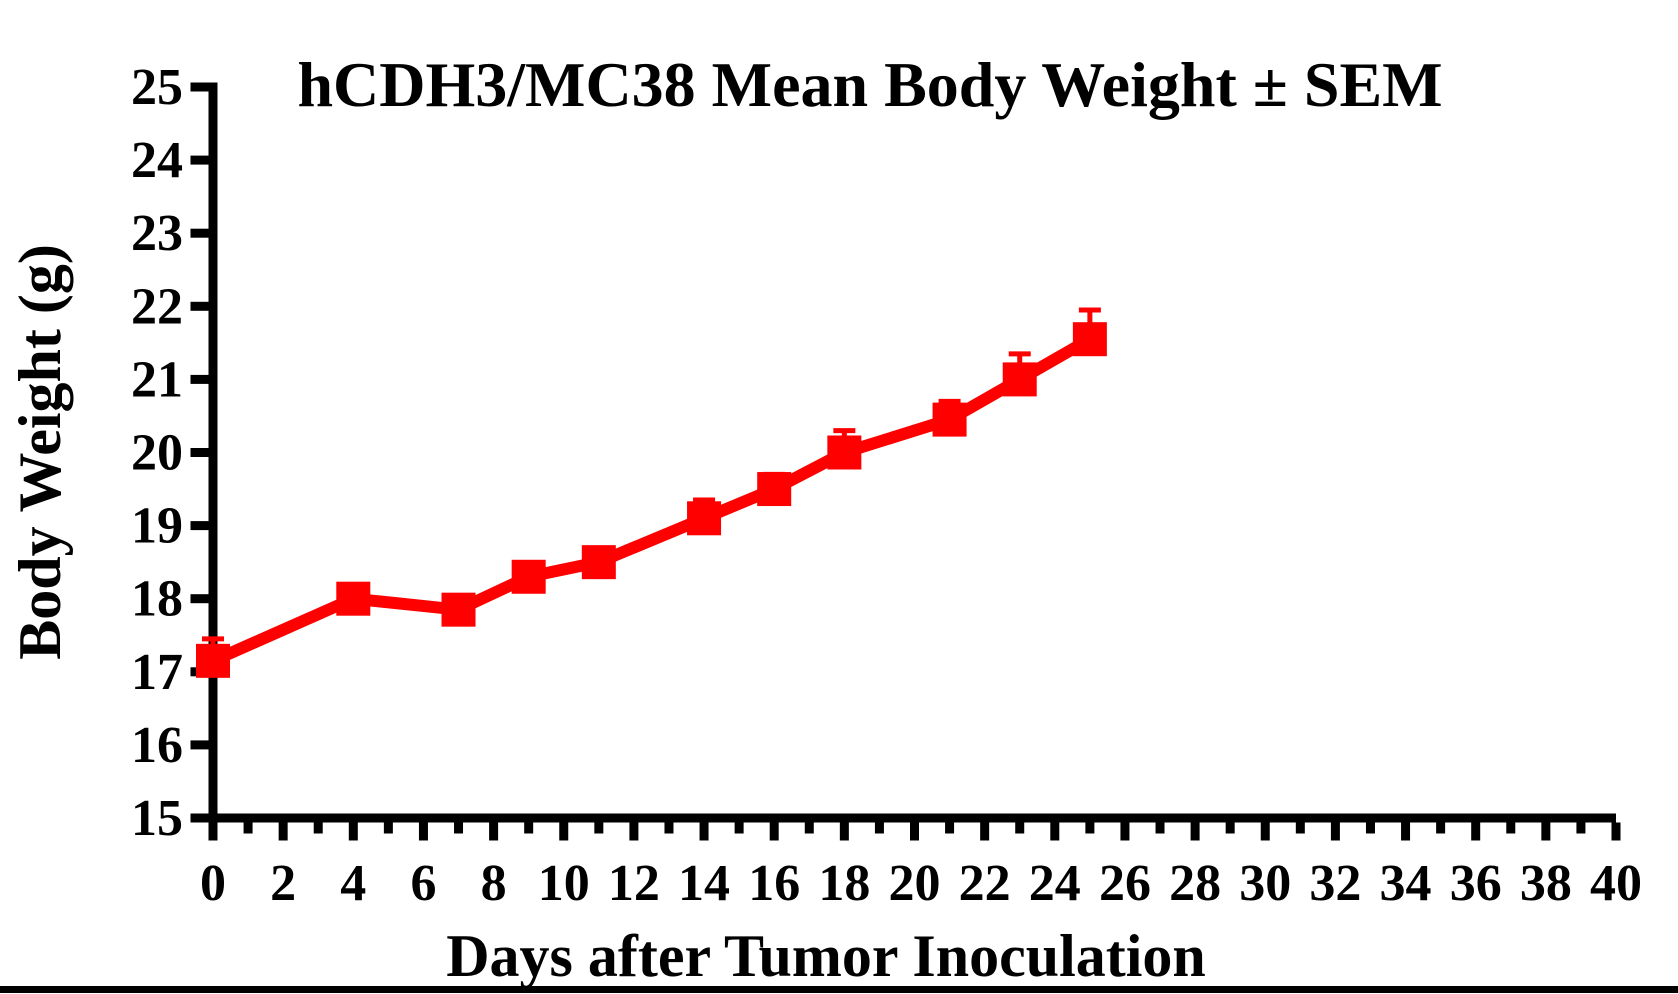 Image resolution: width=1678 pixels, height=994 pixels. What do you see at coordinates (40, 452) in the screenshot?
I see `y-axis-label: Body Weight (g)` at bounding box center [40, 452].